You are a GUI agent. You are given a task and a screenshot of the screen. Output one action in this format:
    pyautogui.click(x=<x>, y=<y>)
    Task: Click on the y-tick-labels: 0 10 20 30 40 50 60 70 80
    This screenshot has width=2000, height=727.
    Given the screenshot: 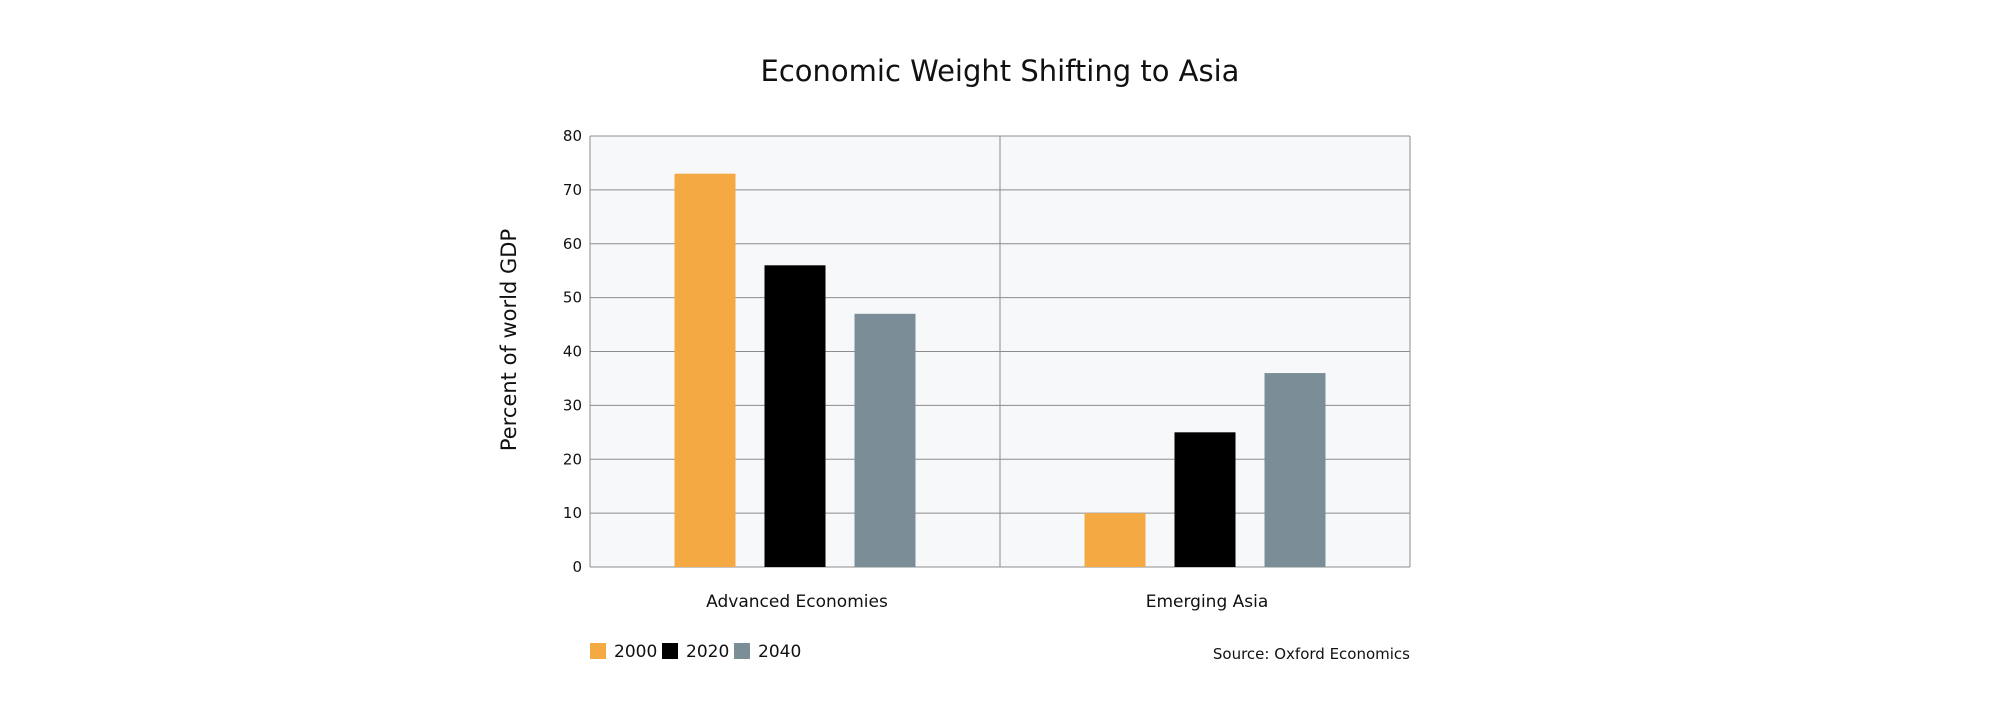 What is the action you would take?
    pyautogui.click(x=572, y=351)
    